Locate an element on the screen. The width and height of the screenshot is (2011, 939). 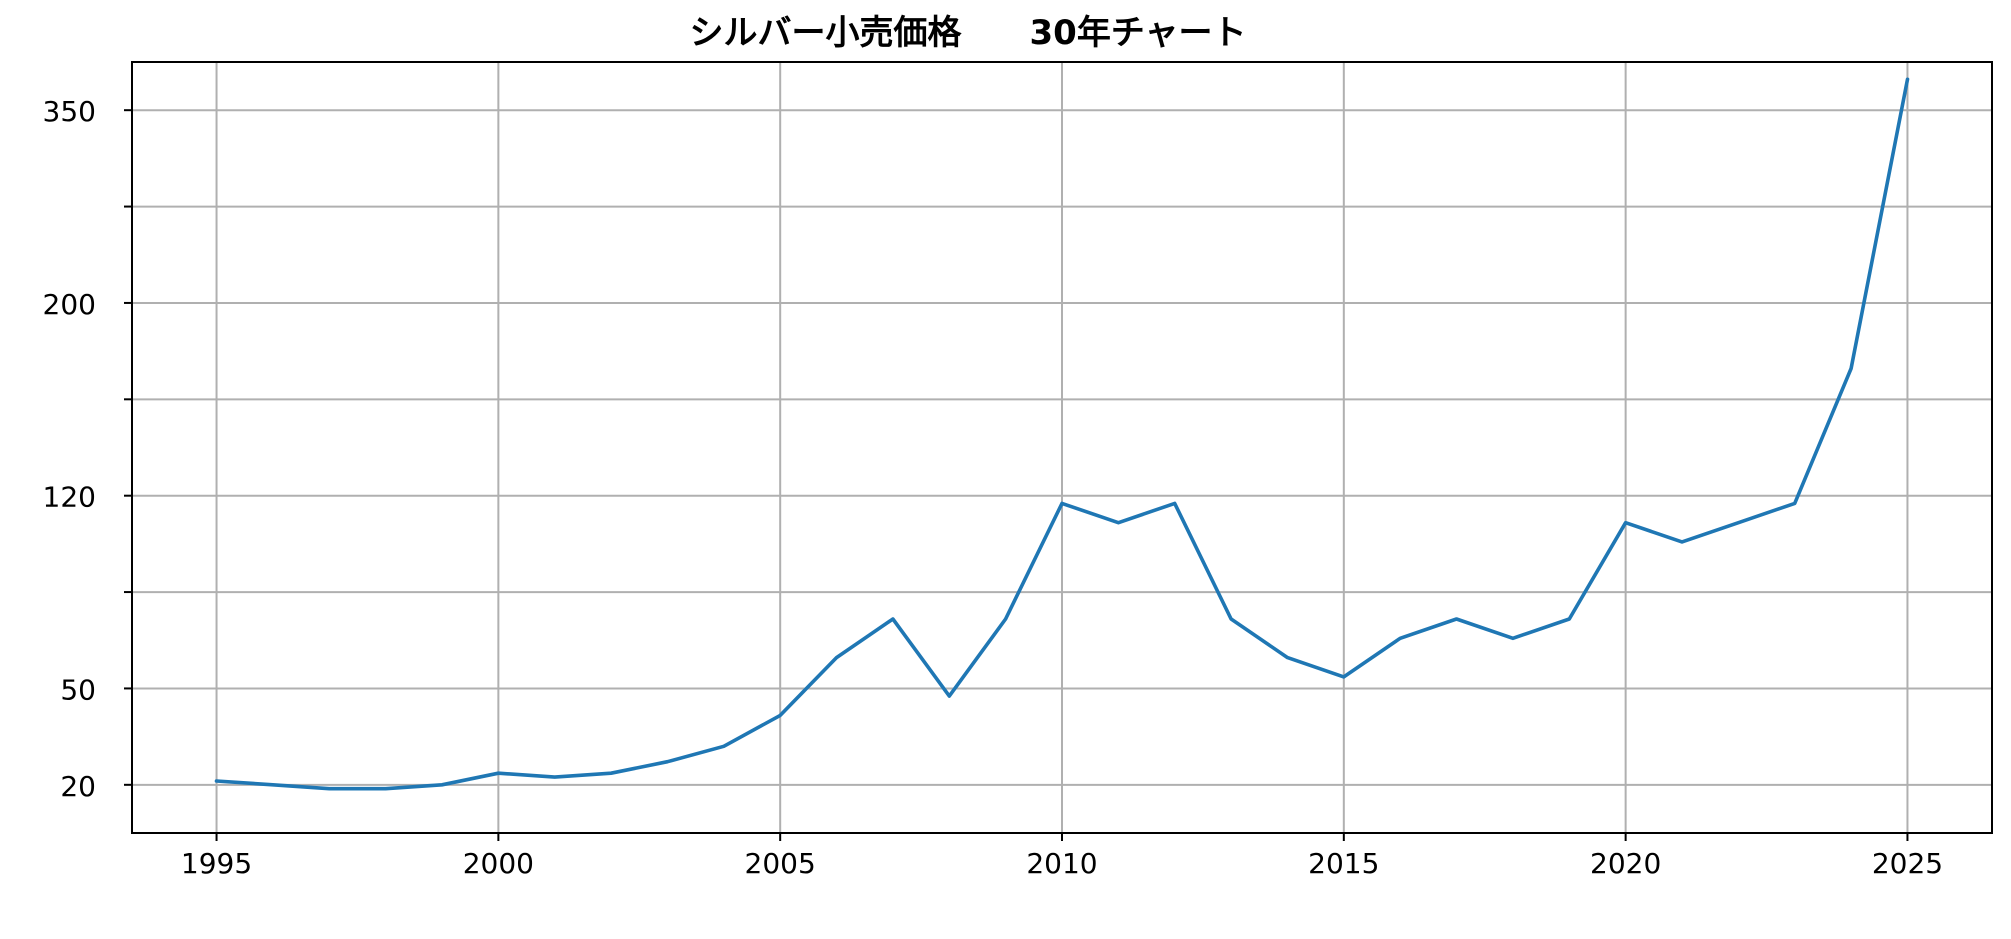
x-tick-label: 2010 is located at coordinates (1061, 863).